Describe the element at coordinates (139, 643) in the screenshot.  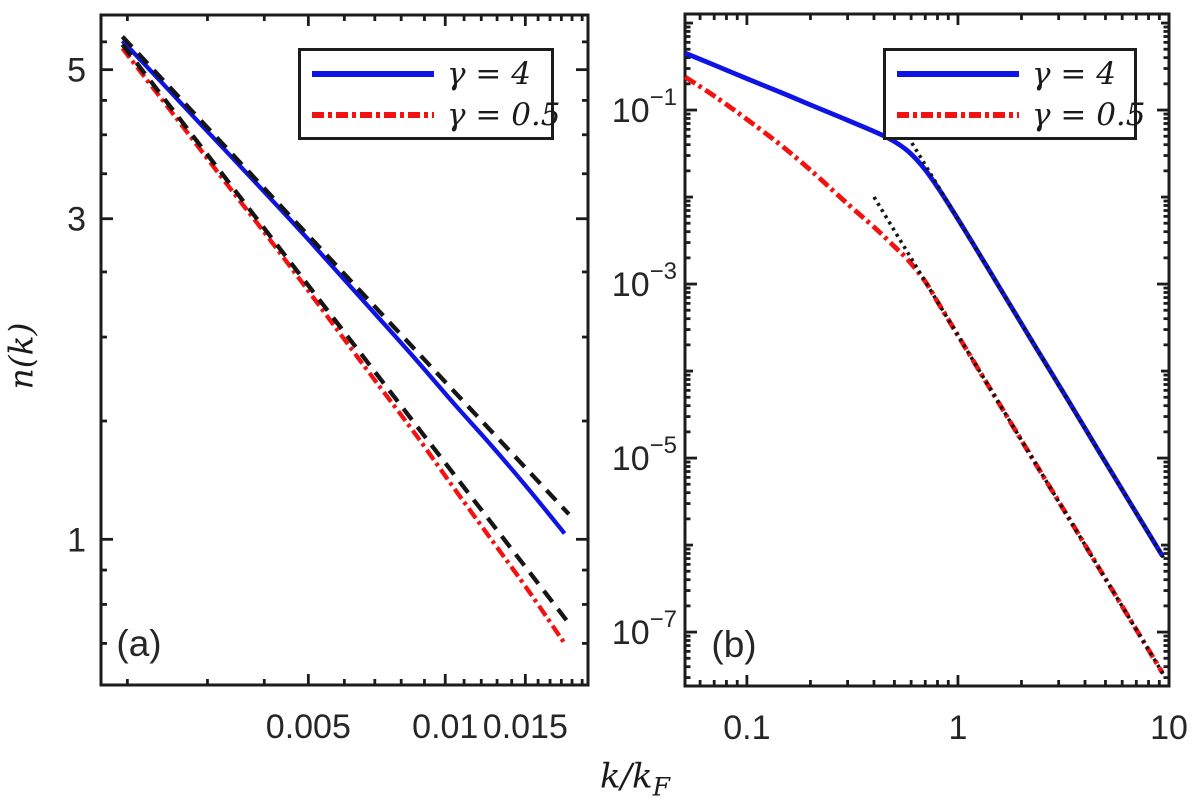
I see `panel-a-label: (a)` at that location.